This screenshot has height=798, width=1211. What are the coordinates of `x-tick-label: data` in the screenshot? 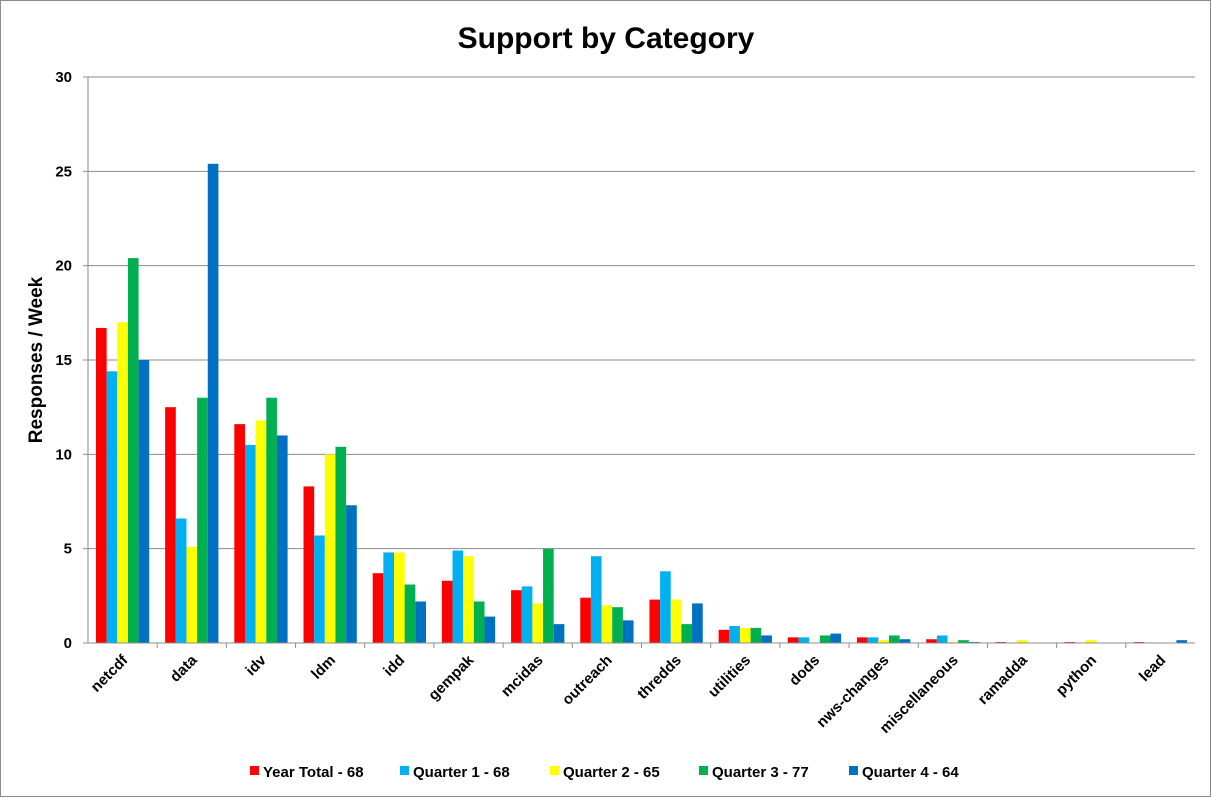 It's located at (184, 668).